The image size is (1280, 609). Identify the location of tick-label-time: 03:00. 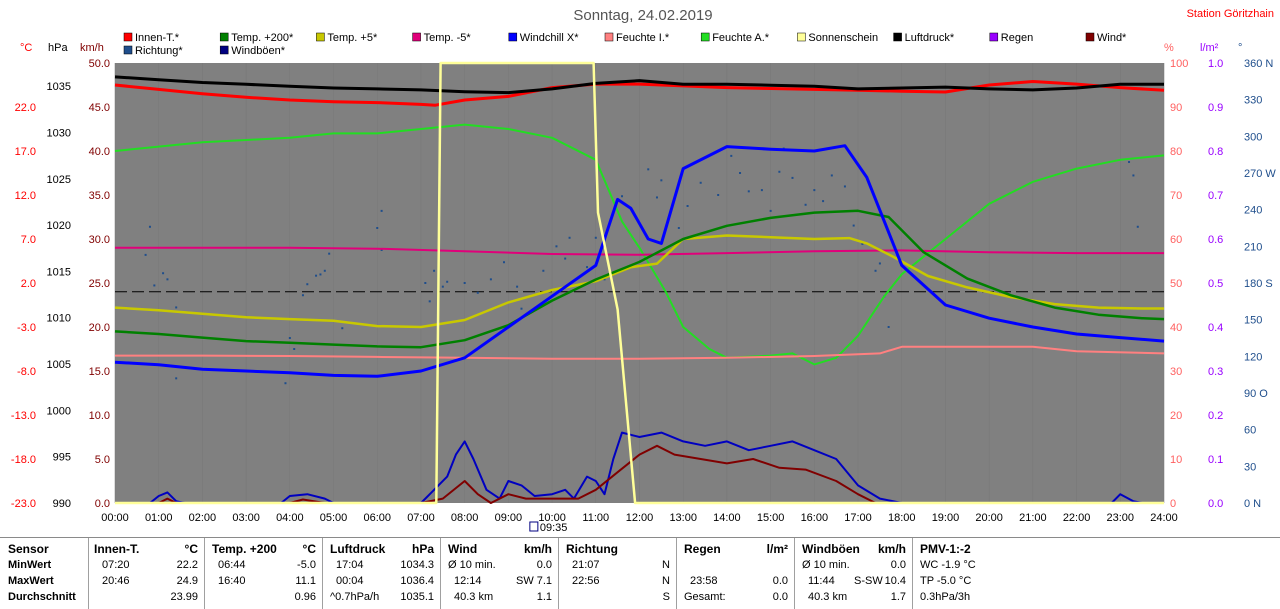
(246, 518).